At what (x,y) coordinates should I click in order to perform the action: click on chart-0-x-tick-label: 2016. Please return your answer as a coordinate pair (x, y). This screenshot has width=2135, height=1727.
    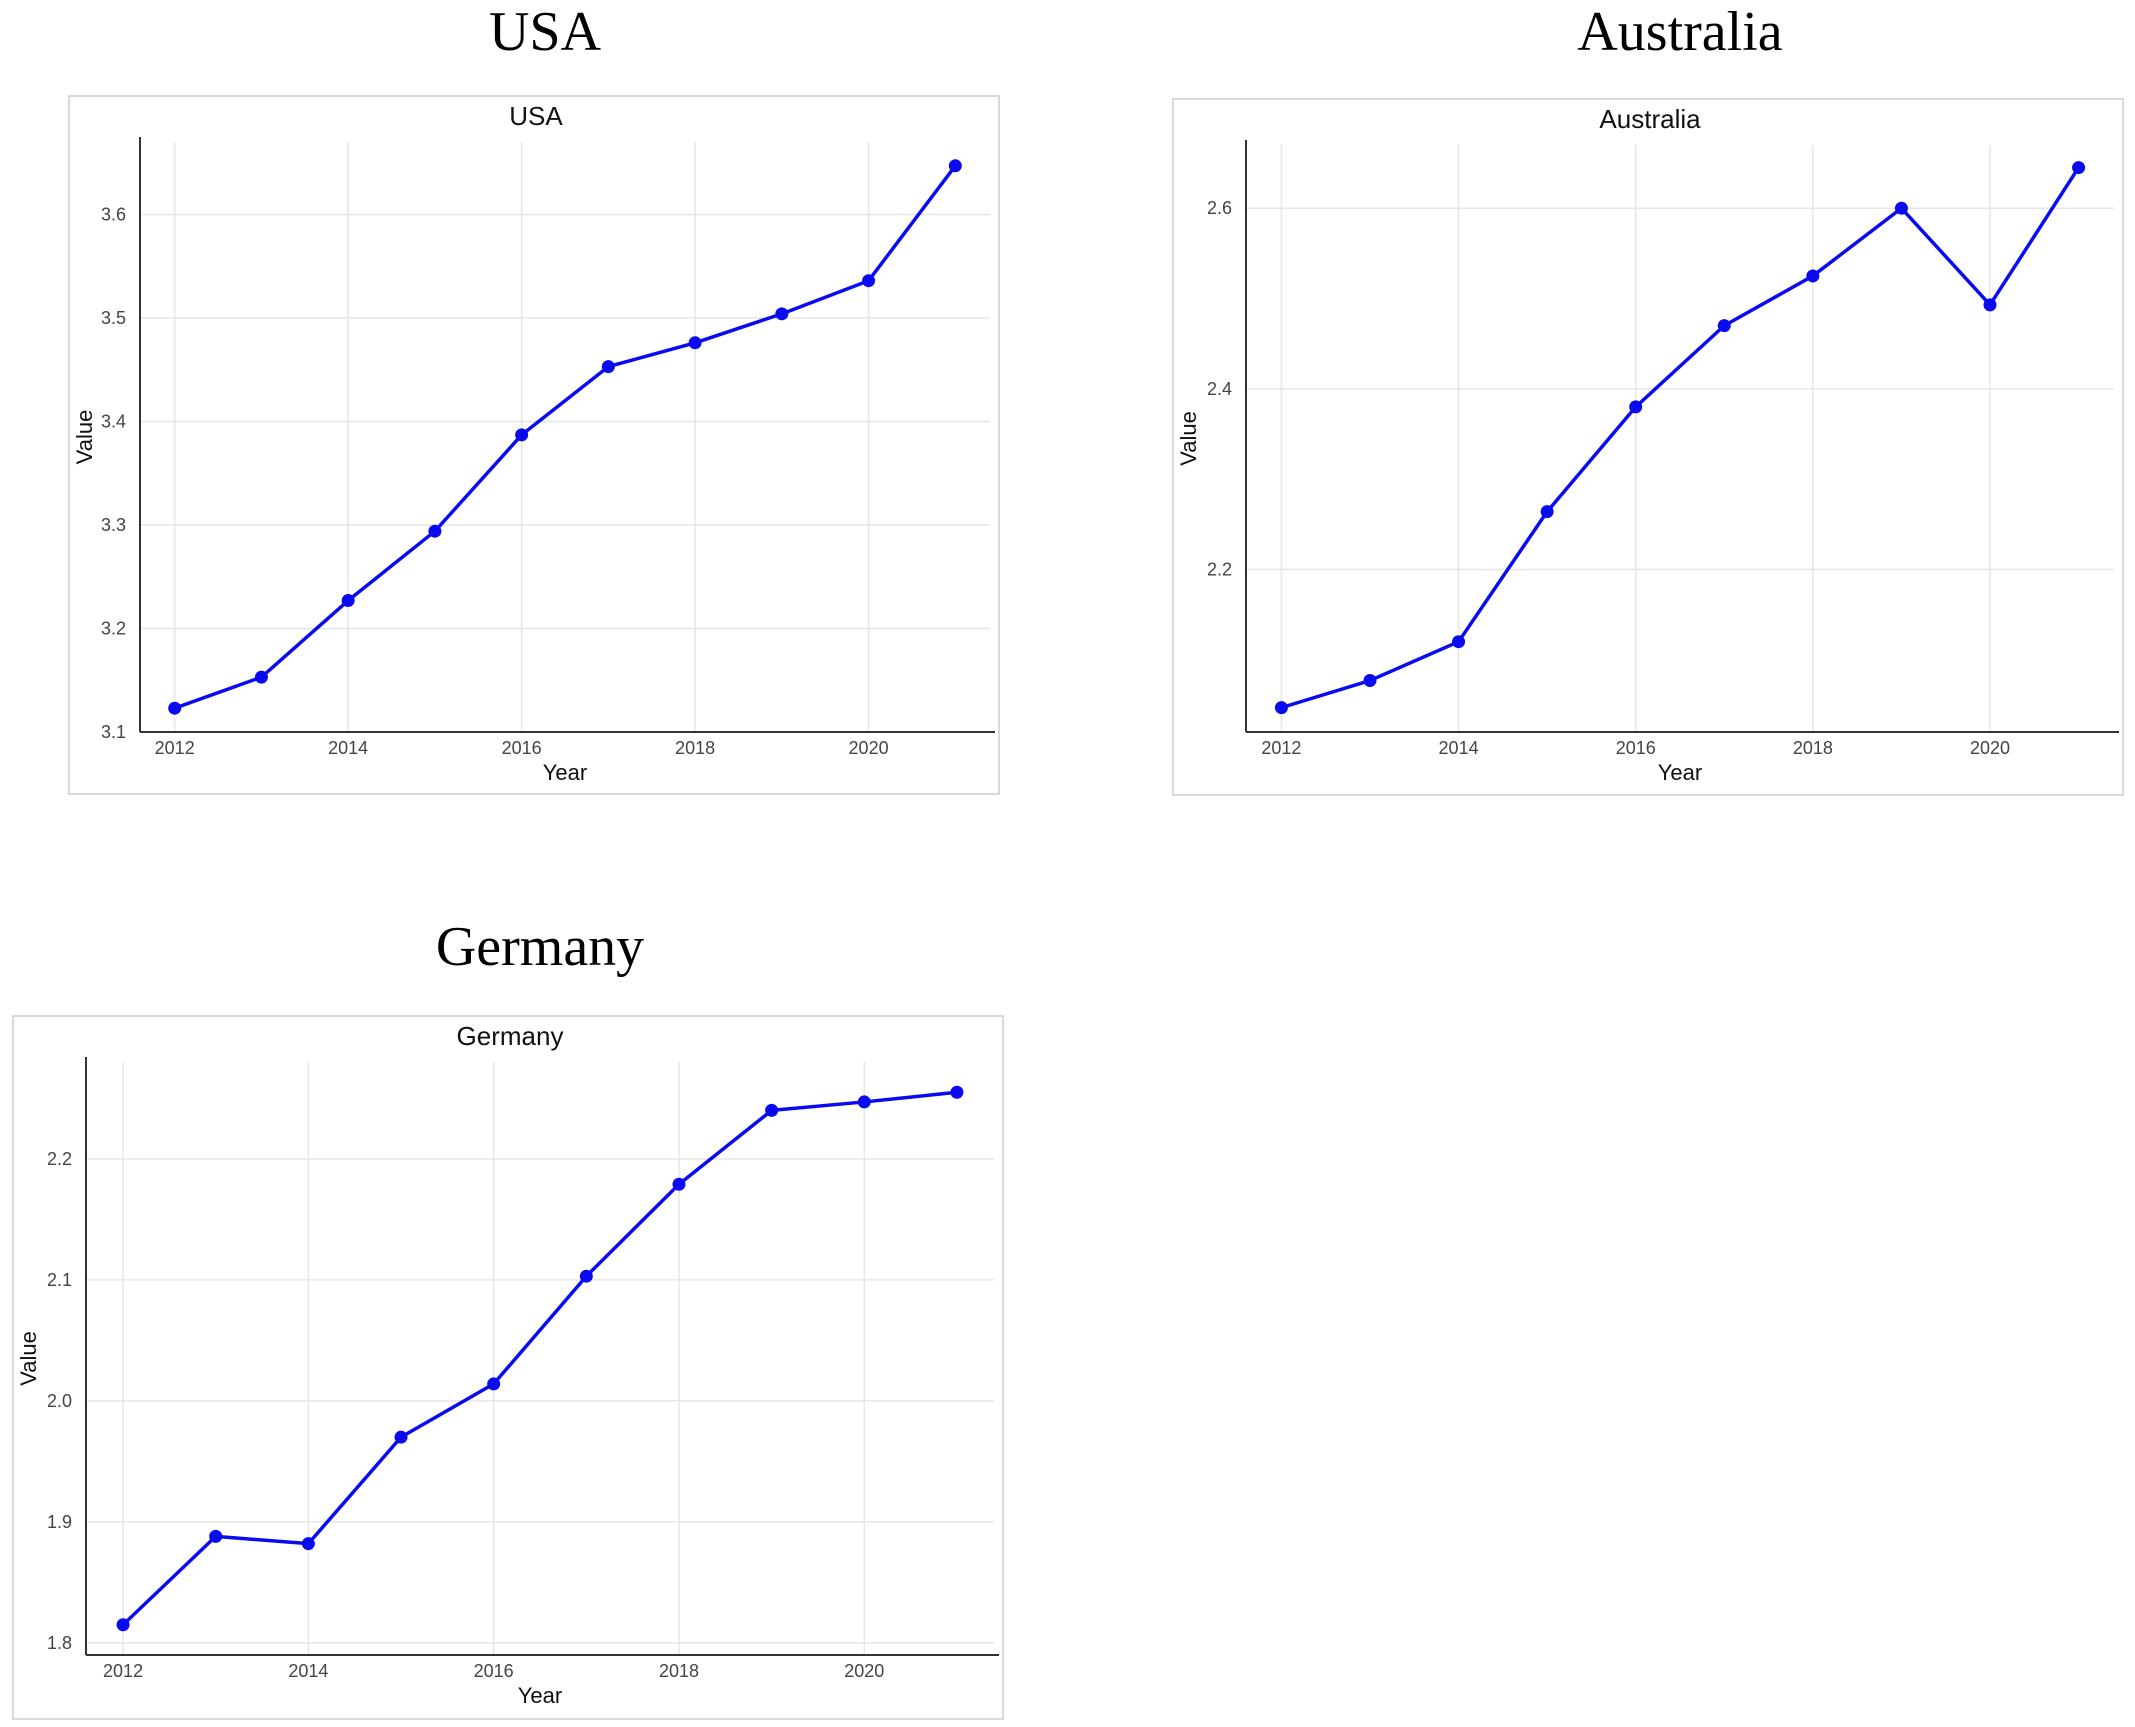
    Looking at the image, I should click on (522, 748).